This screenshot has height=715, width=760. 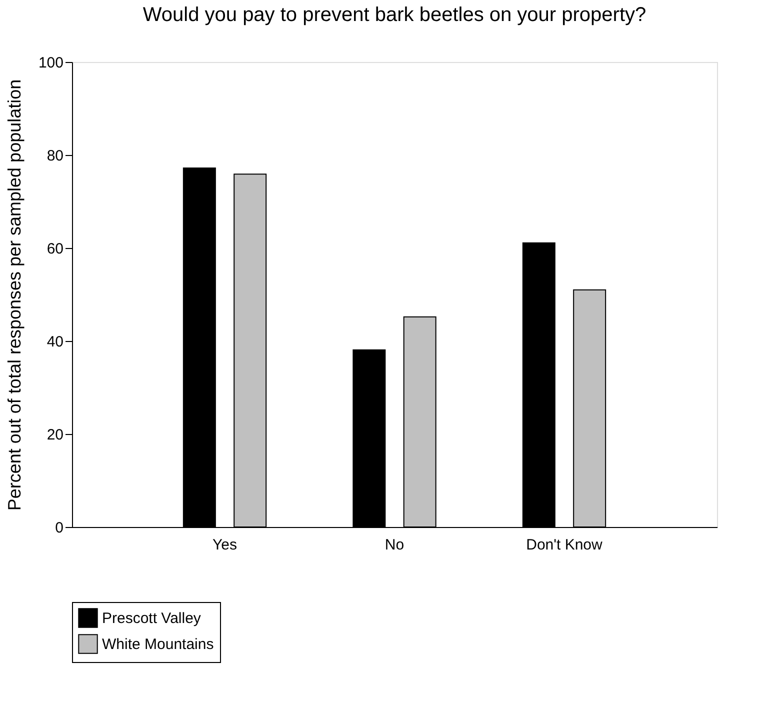 What do you see at coordinates (14, 295) in the screenshot?
I see `y-axis-title: Percent out of total responses per sampled population` at bounding box center [14, 295].